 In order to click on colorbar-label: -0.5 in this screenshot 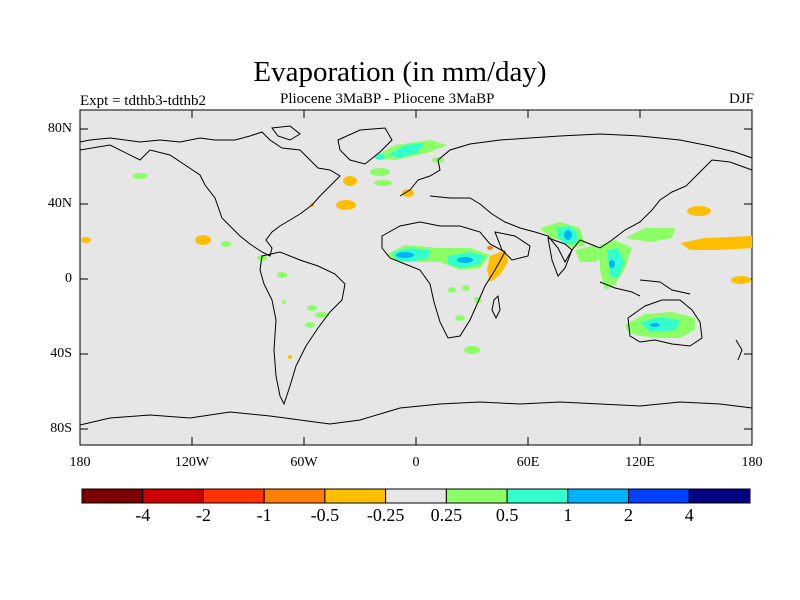, I will do `click(325, 515)`.